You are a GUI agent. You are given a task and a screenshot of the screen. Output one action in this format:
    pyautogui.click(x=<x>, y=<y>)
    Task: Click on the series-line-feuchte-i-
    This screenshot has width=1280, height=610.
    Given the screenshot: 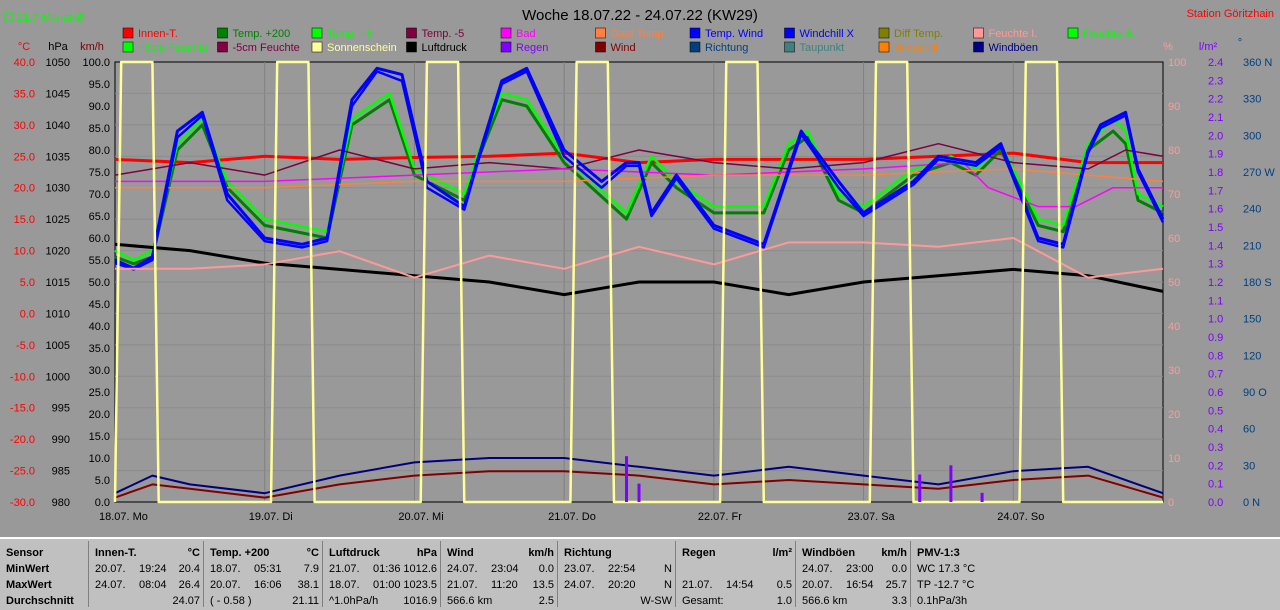 What is the action you would take?
    pyautogui.click(x=639, y=258)
    